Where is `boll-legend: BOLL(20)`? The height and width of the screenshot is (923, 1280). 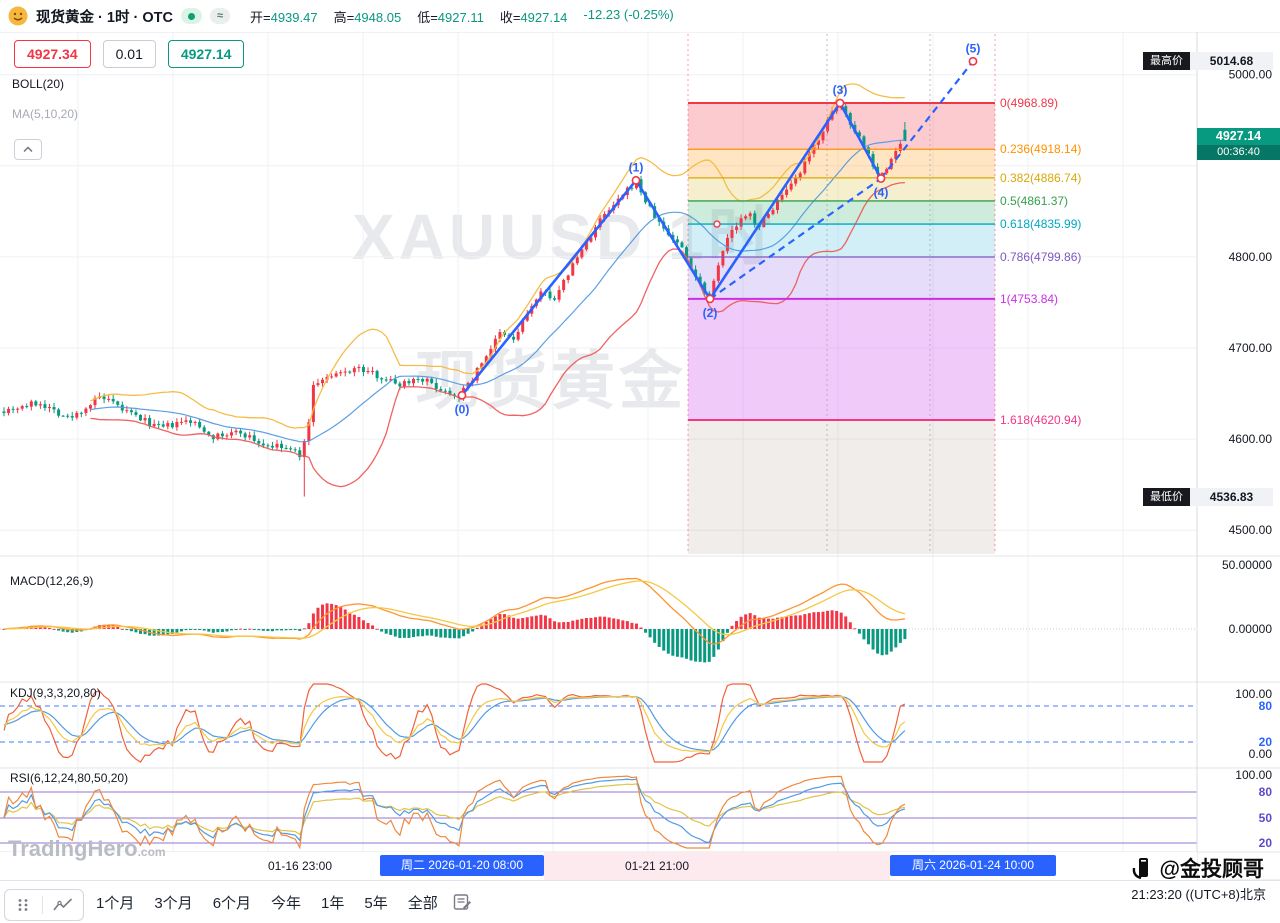
boll-legend: BOLL(20) is located at coordinates (38, 84).